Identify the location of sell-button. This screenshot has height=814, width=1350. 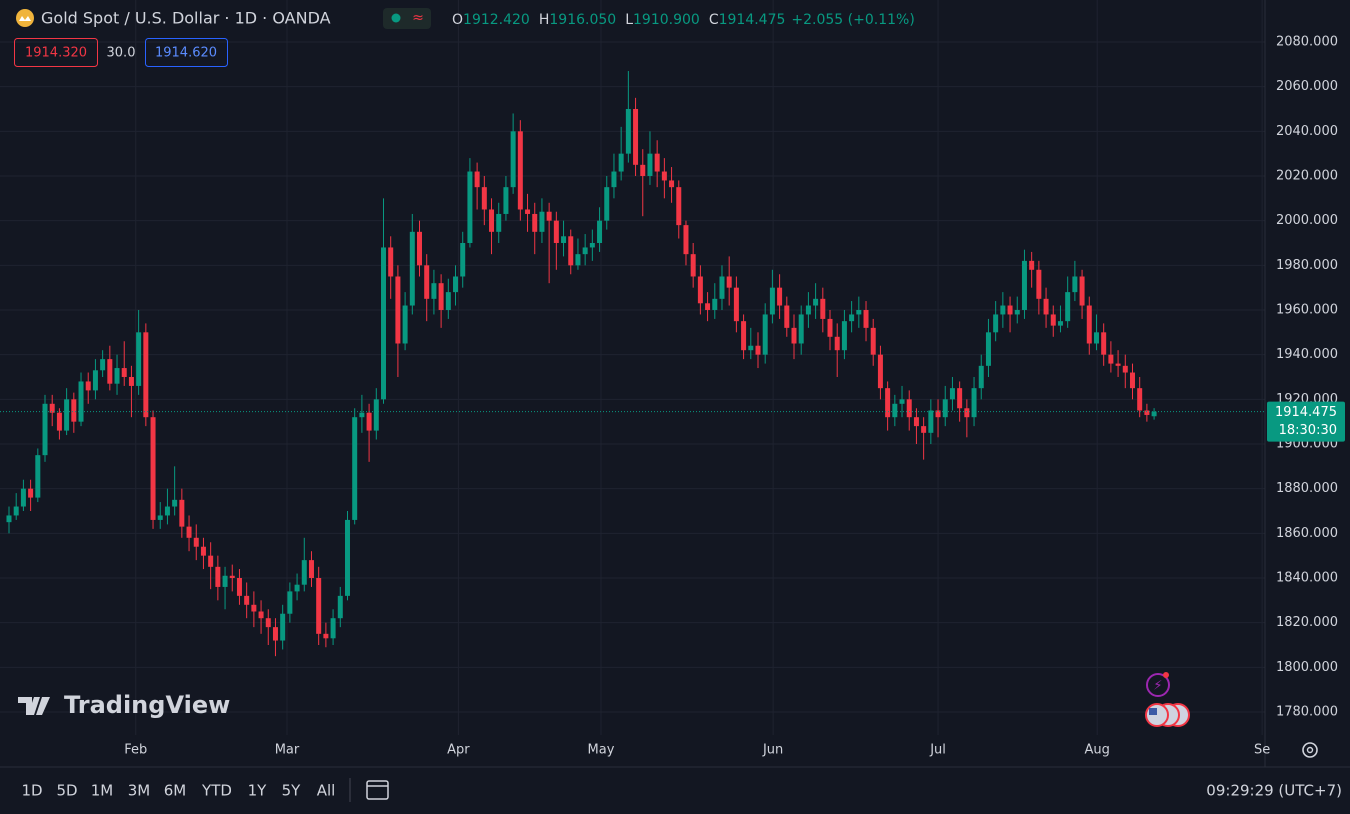
(56, 52).